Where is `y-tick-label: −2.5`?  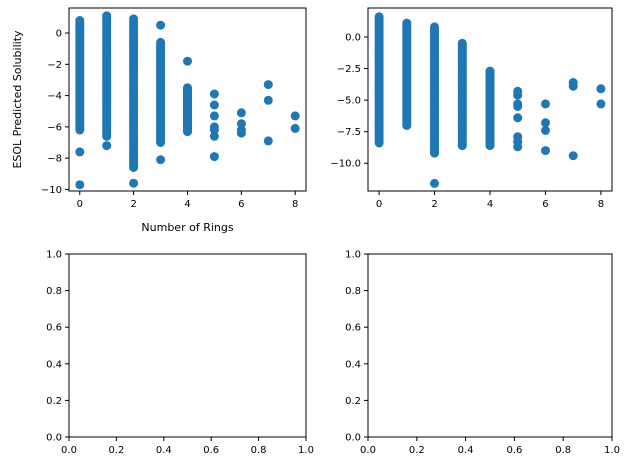 y-tick-label: −2.5 is located at coordinates (349, 69).